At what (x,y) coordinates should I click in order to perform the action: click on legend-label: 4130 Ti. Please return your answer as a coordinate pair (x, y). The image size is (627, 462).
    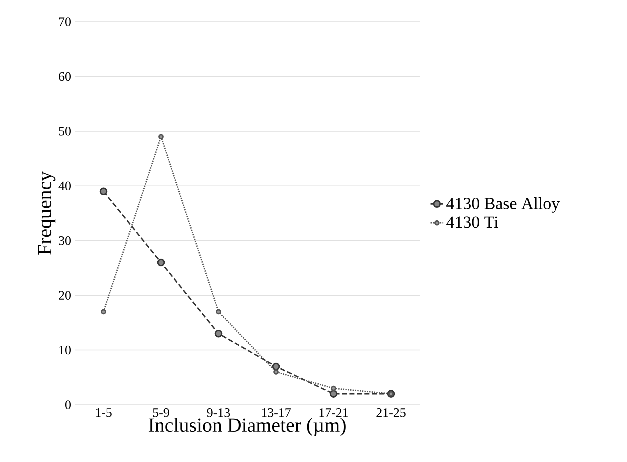
    Looking at the image, I should click on (472, 222).